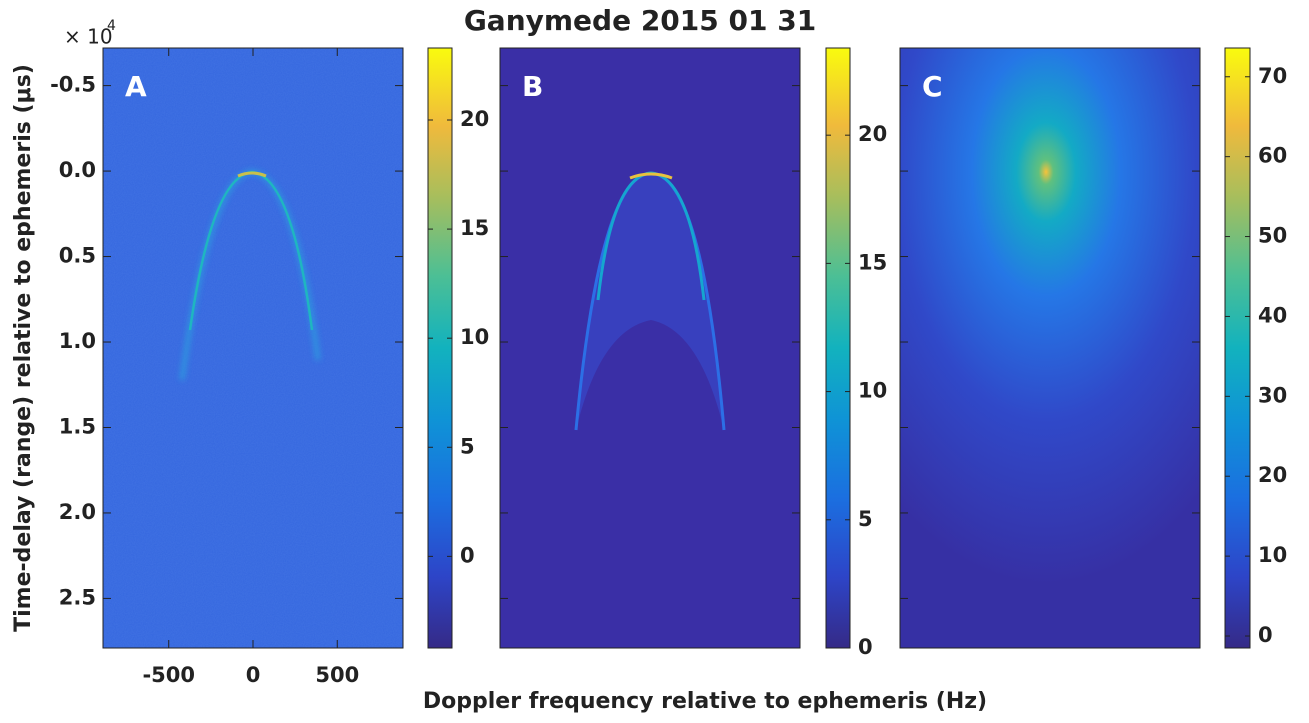  What do you see at coordinates (640, 20) in the screenshot?
I see `chart-title: Ganymede 2015 01 31` at bounding box center [640, 20].